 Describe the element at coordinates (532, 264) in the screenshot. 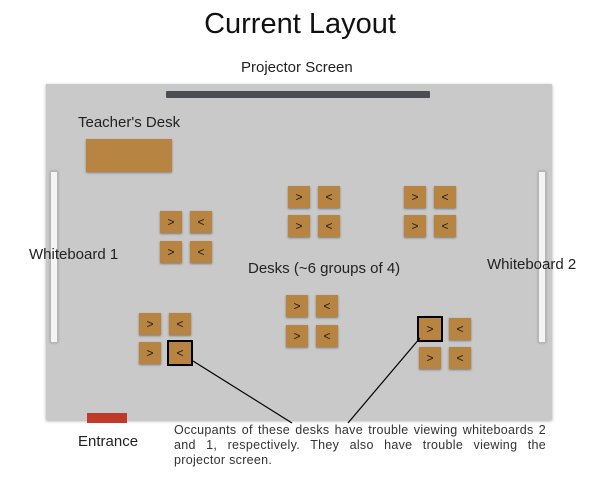

I see `whiteboard-2-label: Whiteboard 2` at that location.